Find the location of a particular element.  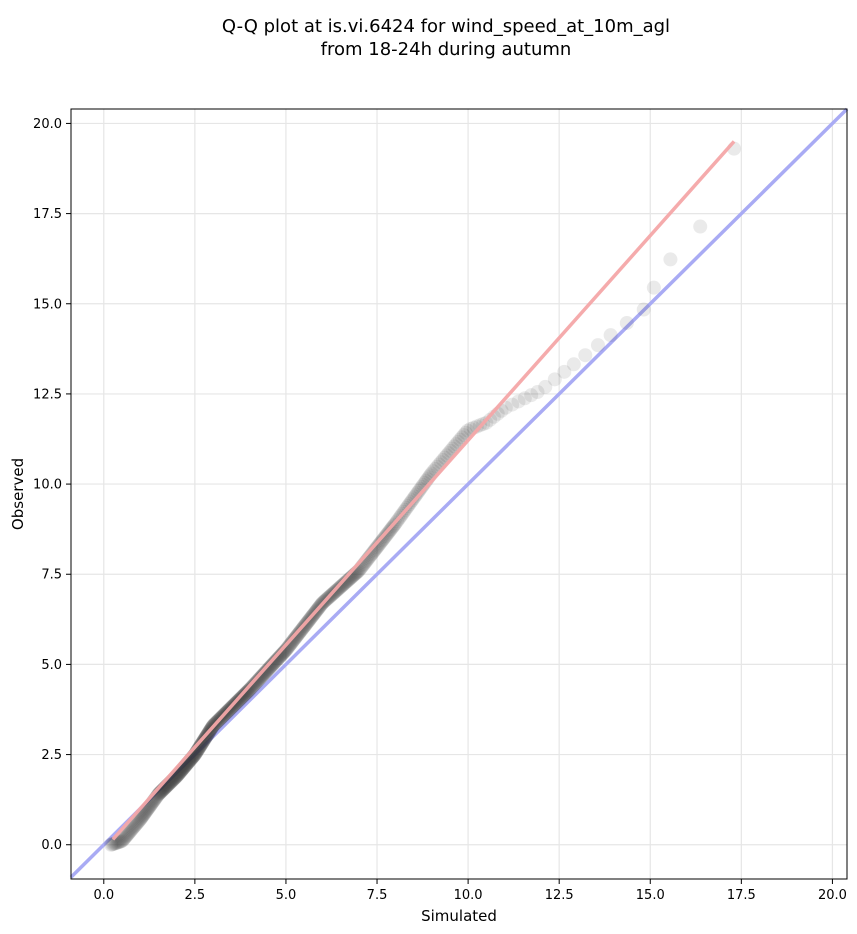

x-tick-label: 0.0 is located at coordinates (103, 895).